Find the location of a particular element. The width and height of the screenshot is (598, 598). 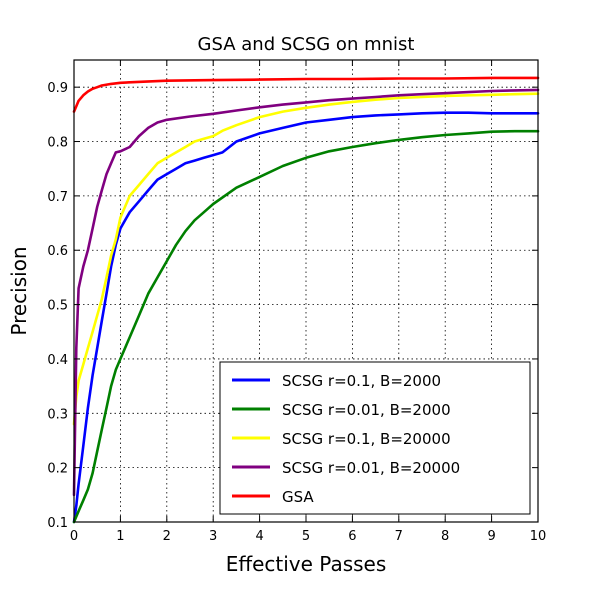

legend-box is located at coordinates (375, 438).